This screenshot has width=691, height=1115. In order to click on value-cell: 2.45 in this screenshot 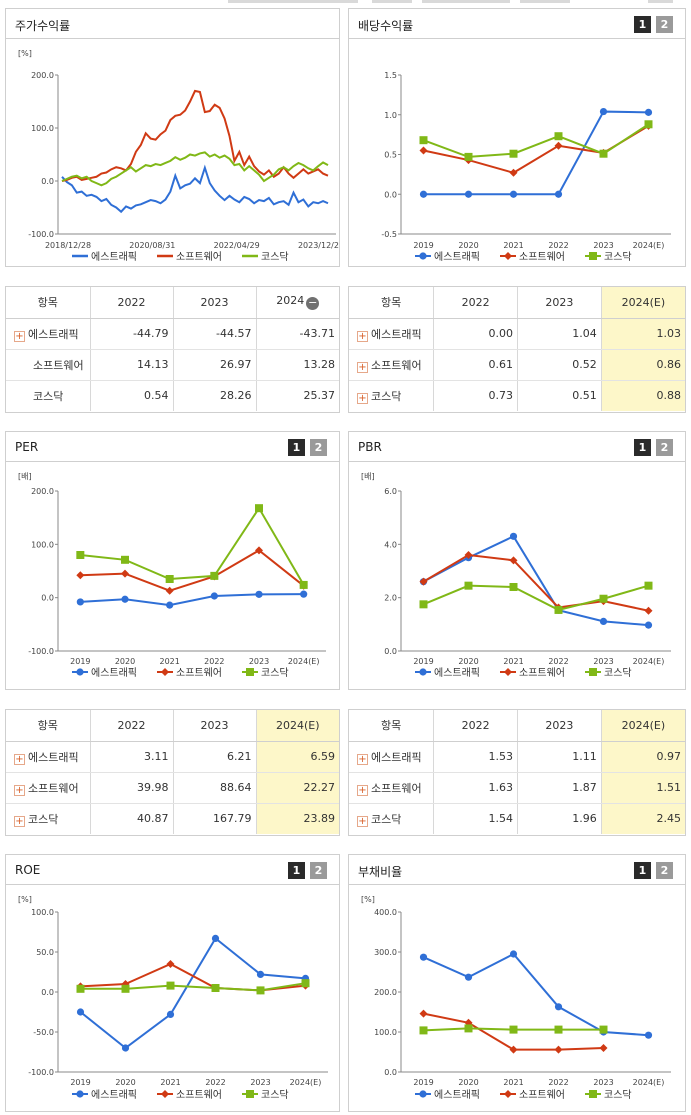, I will do `click(642, 818)`.